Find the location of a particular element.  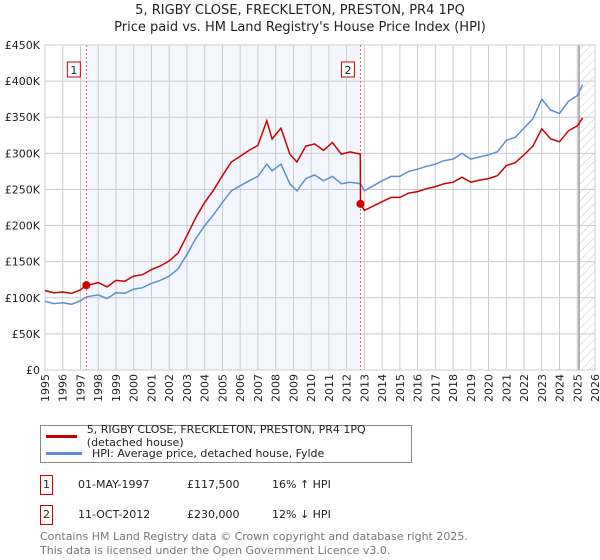

x-tick-label: 2009 is located at coordinates (293, 388).